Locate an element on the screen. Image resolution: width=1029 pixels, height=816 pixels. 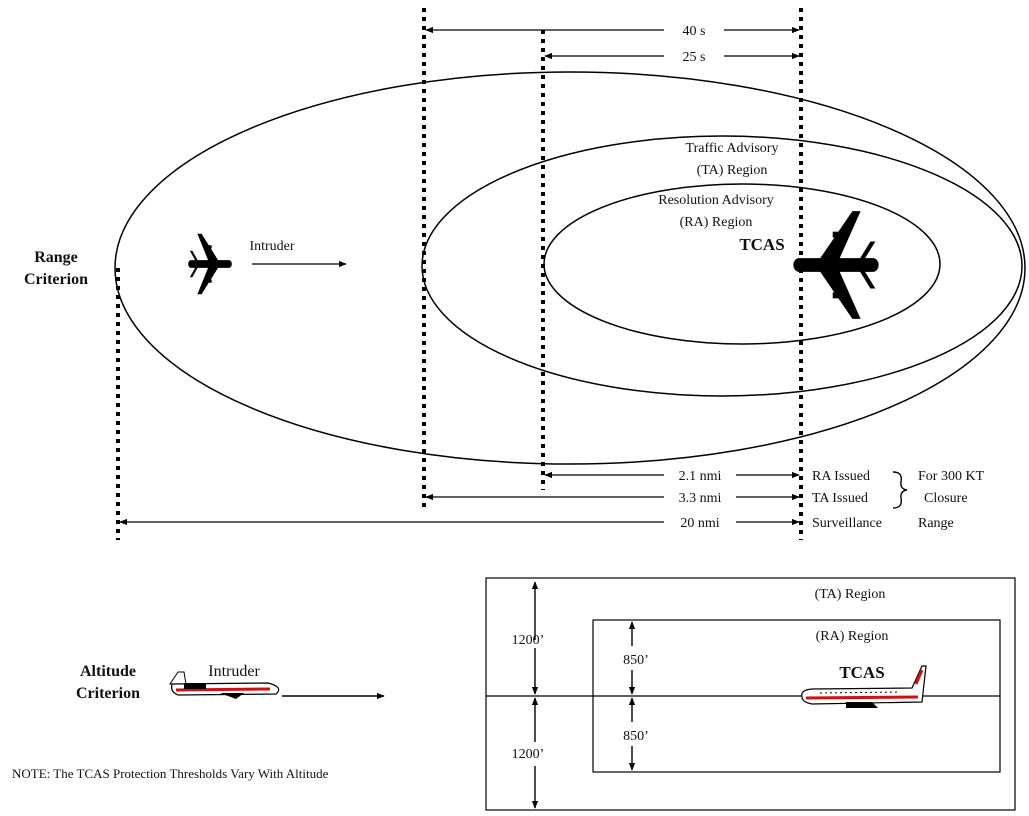
ra-region-label-line2: (RA) Region is located at coordinates (716, 222).